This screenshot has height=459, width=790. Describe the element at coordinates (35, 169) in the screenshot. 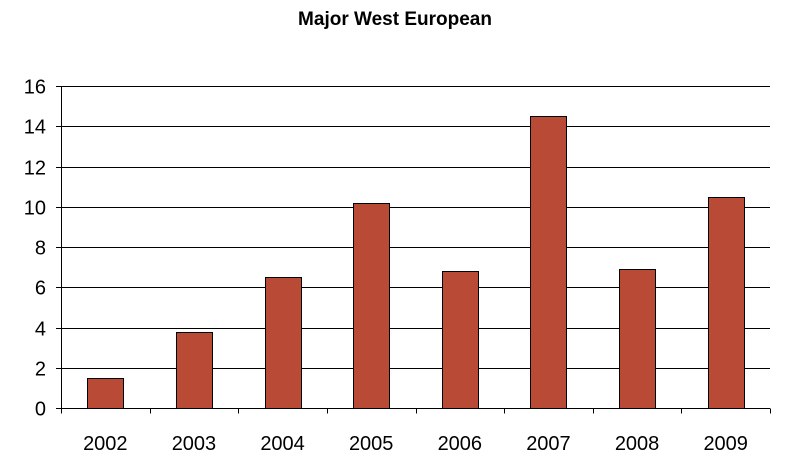

I see `y-tick-label: 12` at that location.